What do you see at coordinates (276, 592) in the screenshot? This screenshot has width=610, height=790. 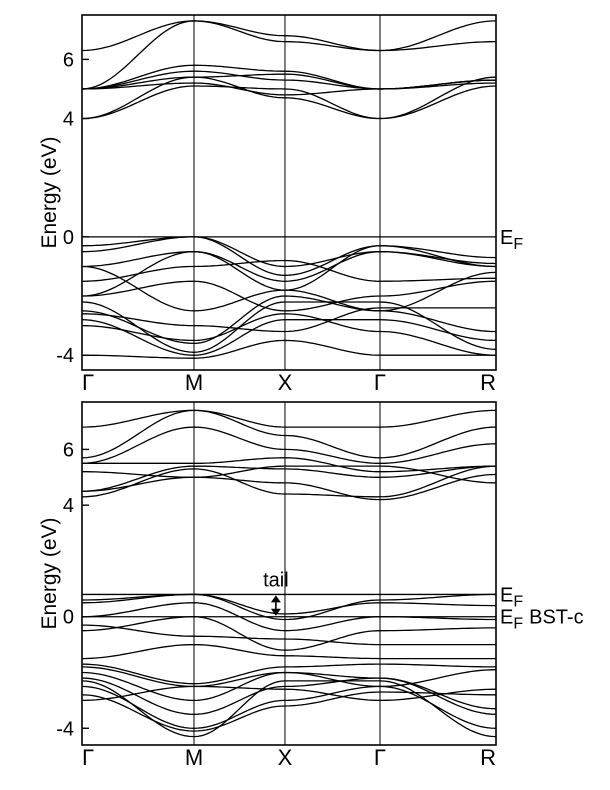 I see `tail-annotation: tail` at bounding box center [276, 592].